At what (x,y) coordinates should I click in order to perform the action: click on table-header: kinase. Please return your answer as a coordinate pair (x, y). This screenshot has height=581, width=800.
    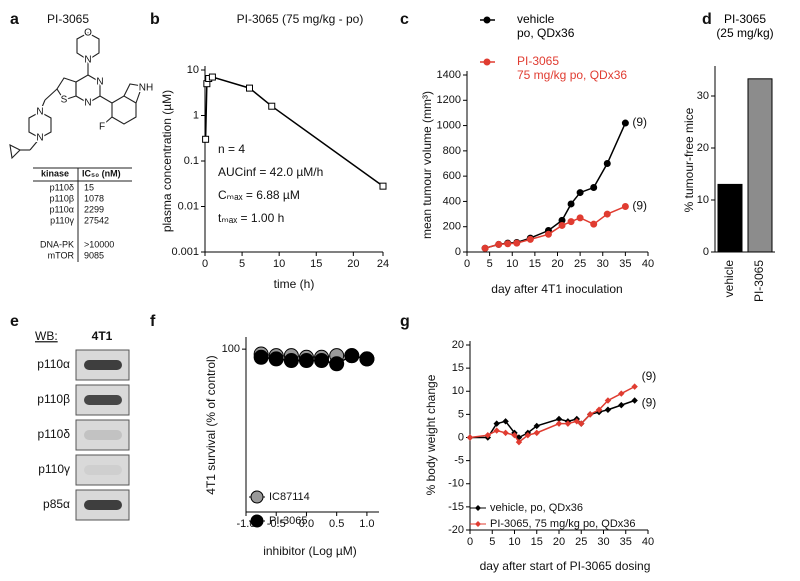
    Looking at the image, I should click on (55, 173).